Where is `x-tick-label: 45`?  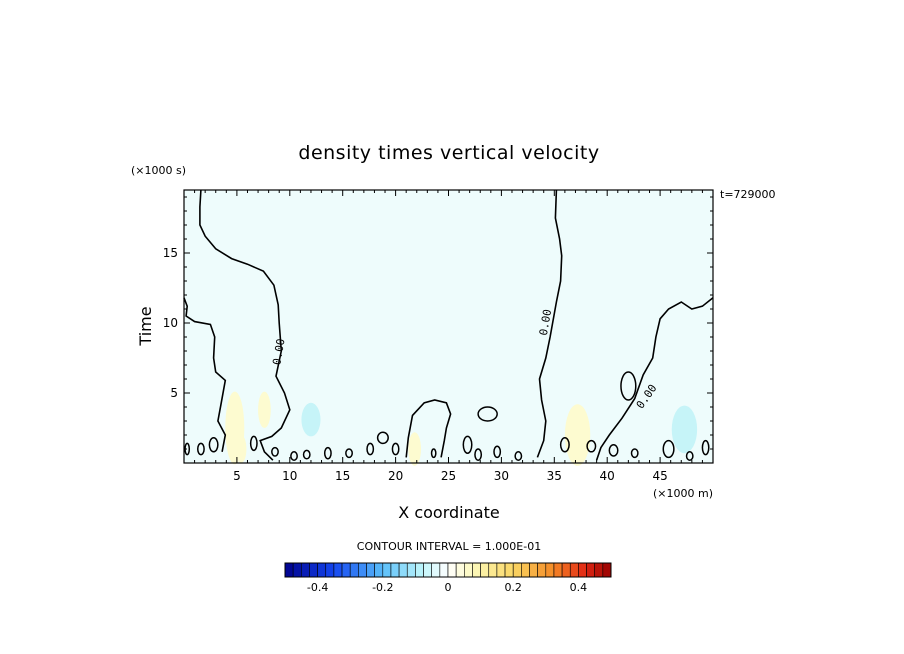
x-tick-label: 45 is located at coordinates (659, 476).